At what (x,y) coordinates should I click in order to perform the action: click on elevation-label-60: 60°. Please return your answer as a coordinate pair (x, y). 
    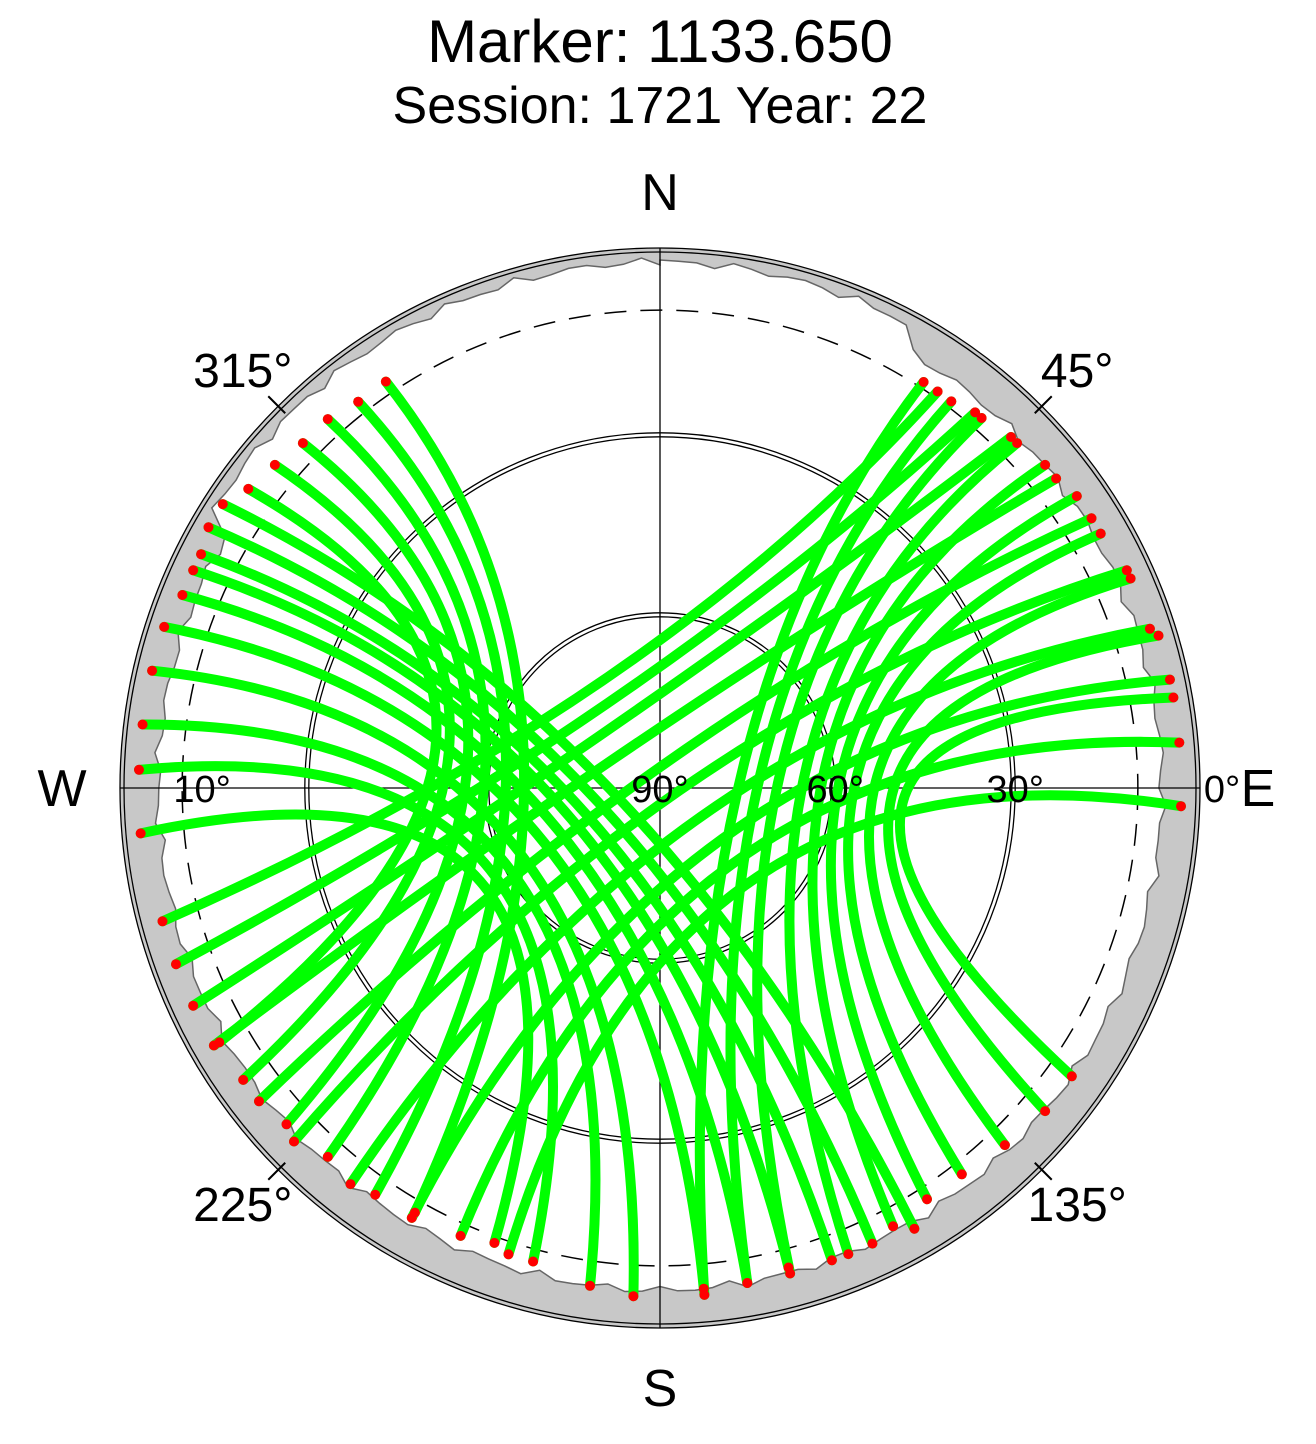
    Looking at the image, I should click on (834, 790).